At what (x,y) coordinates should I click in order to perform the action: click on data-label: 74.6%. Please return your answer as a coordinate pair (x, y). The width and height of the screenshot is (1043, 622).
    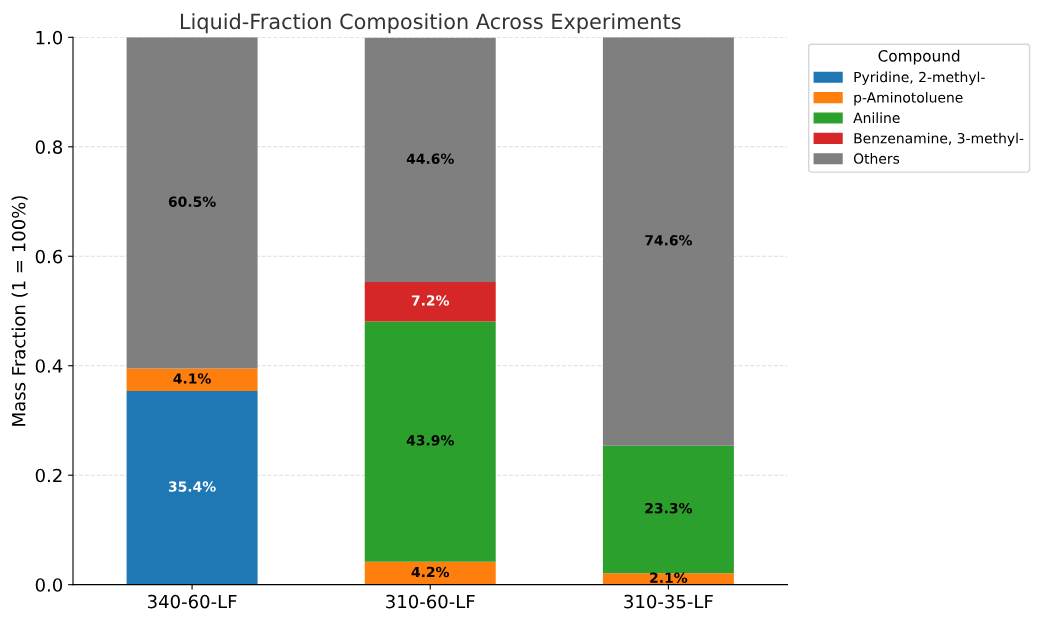
    Looking at the image, I should click on (669, 240).